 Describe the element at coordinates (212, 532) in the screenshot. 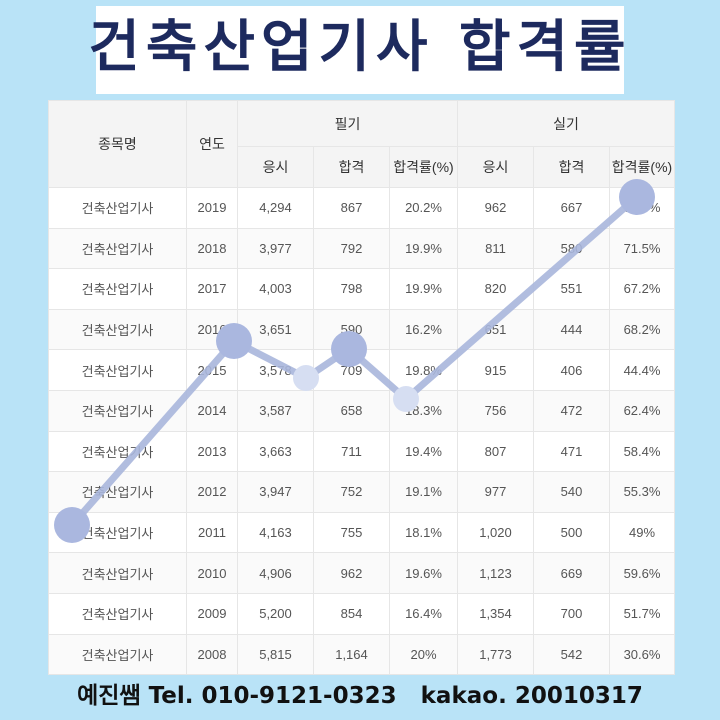

I see `cell-year: 2011` at that location.